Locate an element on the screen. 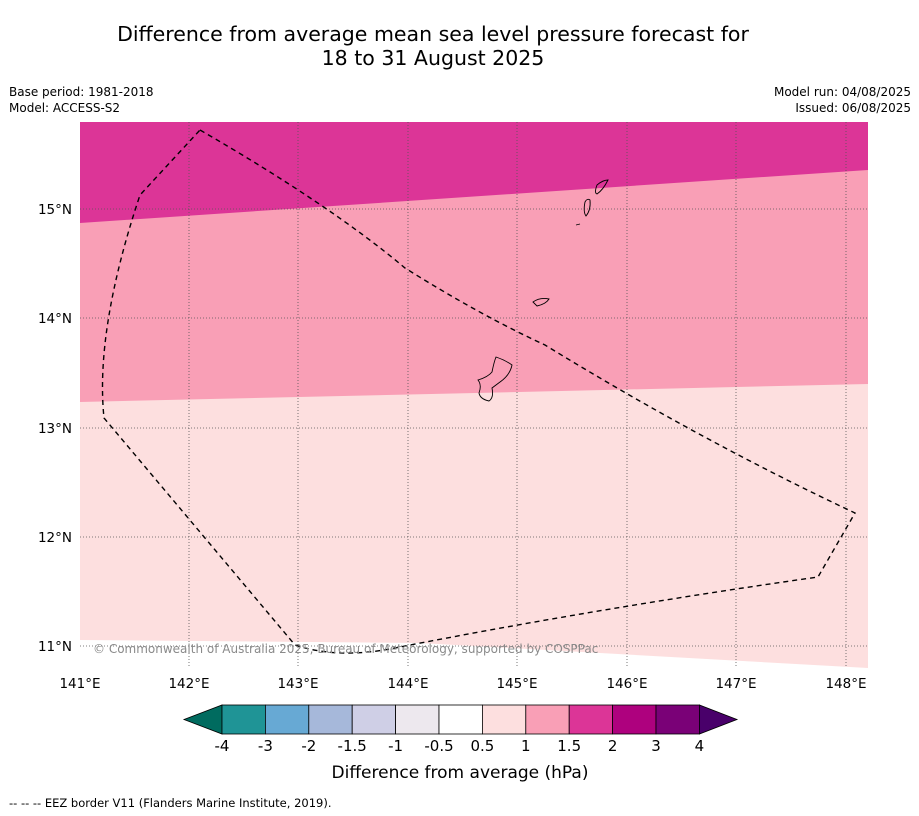 This screenshot has height=816, width=919. lon-label: 147°E is located at coordinates (735, 684).